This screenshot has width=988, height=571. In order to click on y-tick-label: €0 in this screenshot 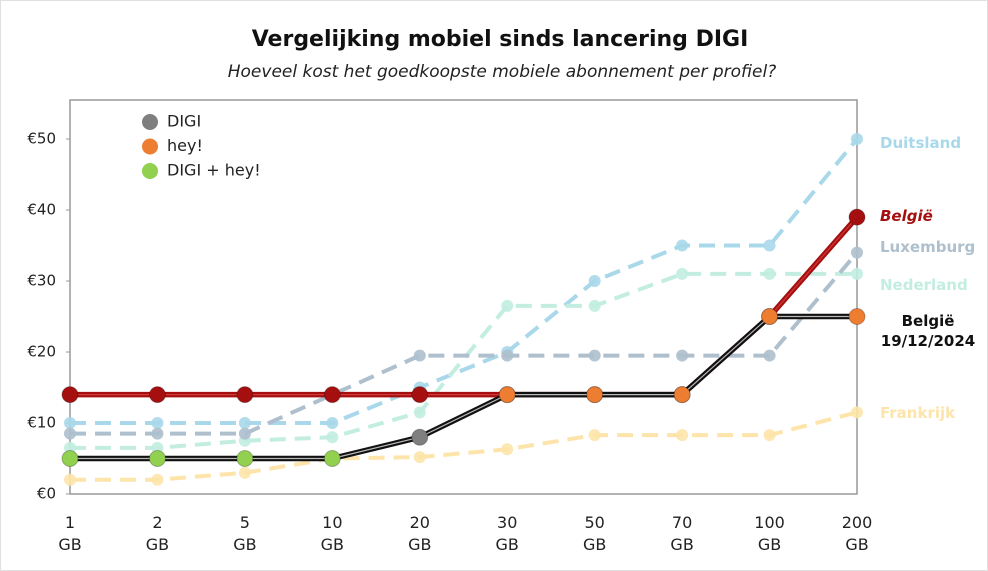, I will do `click(46, 494)`.